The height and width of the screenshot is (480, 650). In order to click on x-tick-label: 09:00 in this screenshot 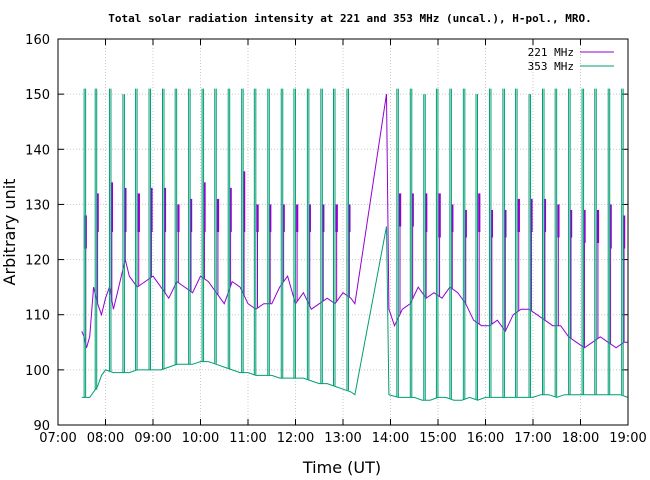, I will do `click(152, 438)`.